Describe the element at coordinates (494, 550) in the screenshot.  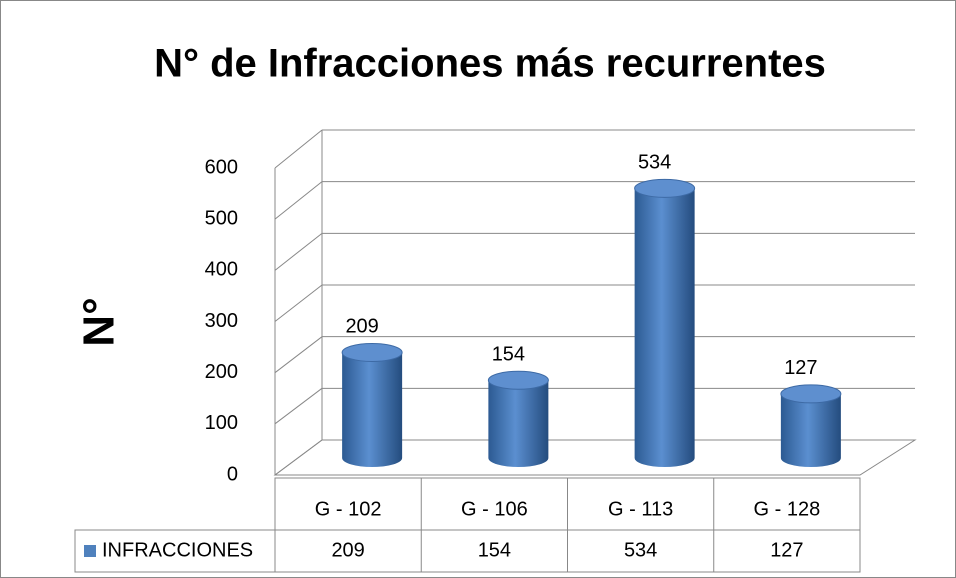
I see `table-value: 154` at that location.